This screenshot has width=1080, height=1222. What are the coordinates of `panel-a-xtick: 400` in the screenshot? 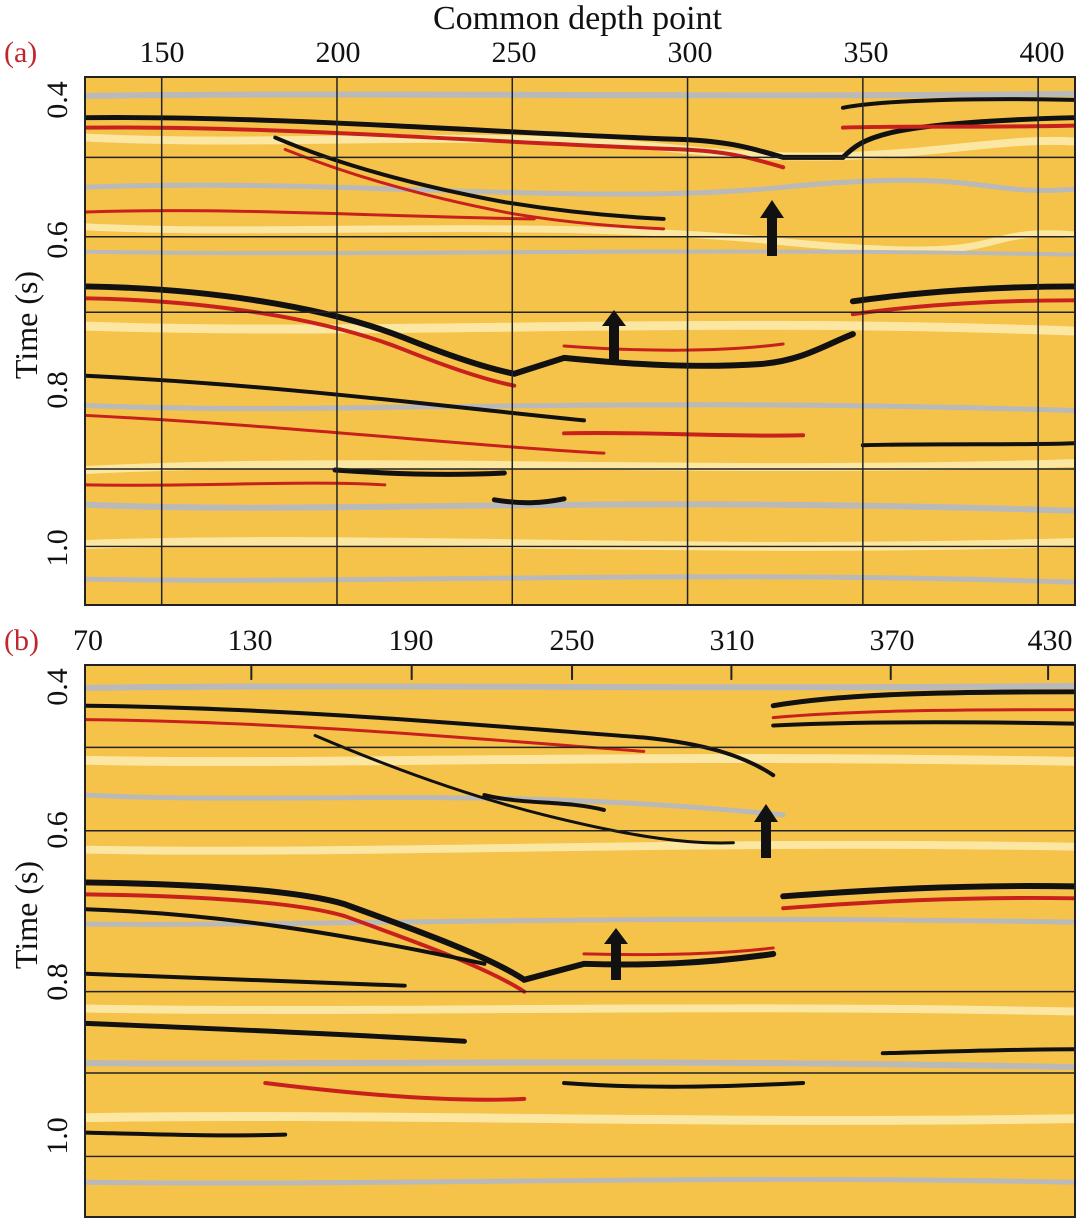 It's located at (1042, 52).